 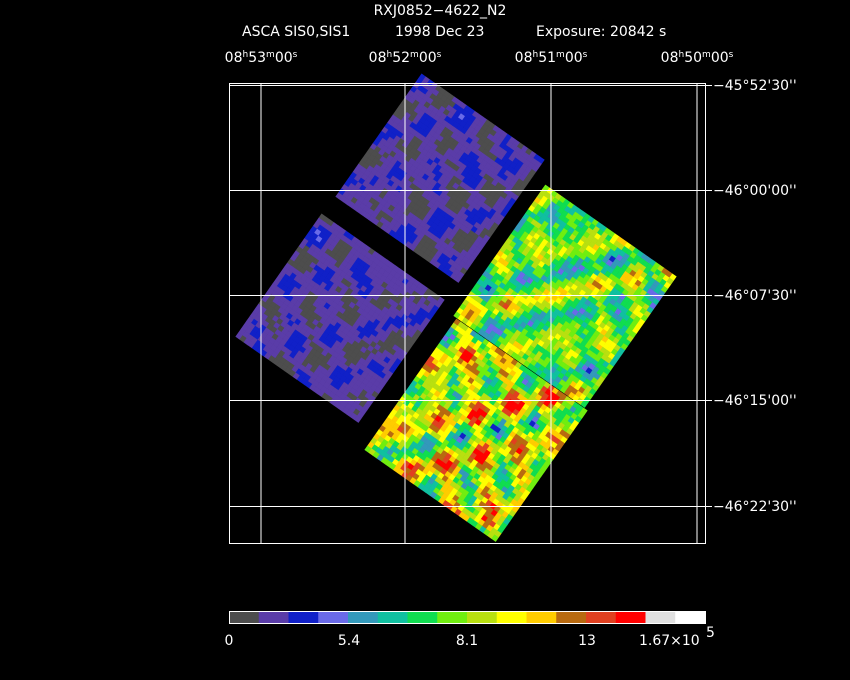 What do you see at coordinates (349, 641) in the screenshot?
I see `colorbar-label: 5.4` at bounding box center [349, 641].